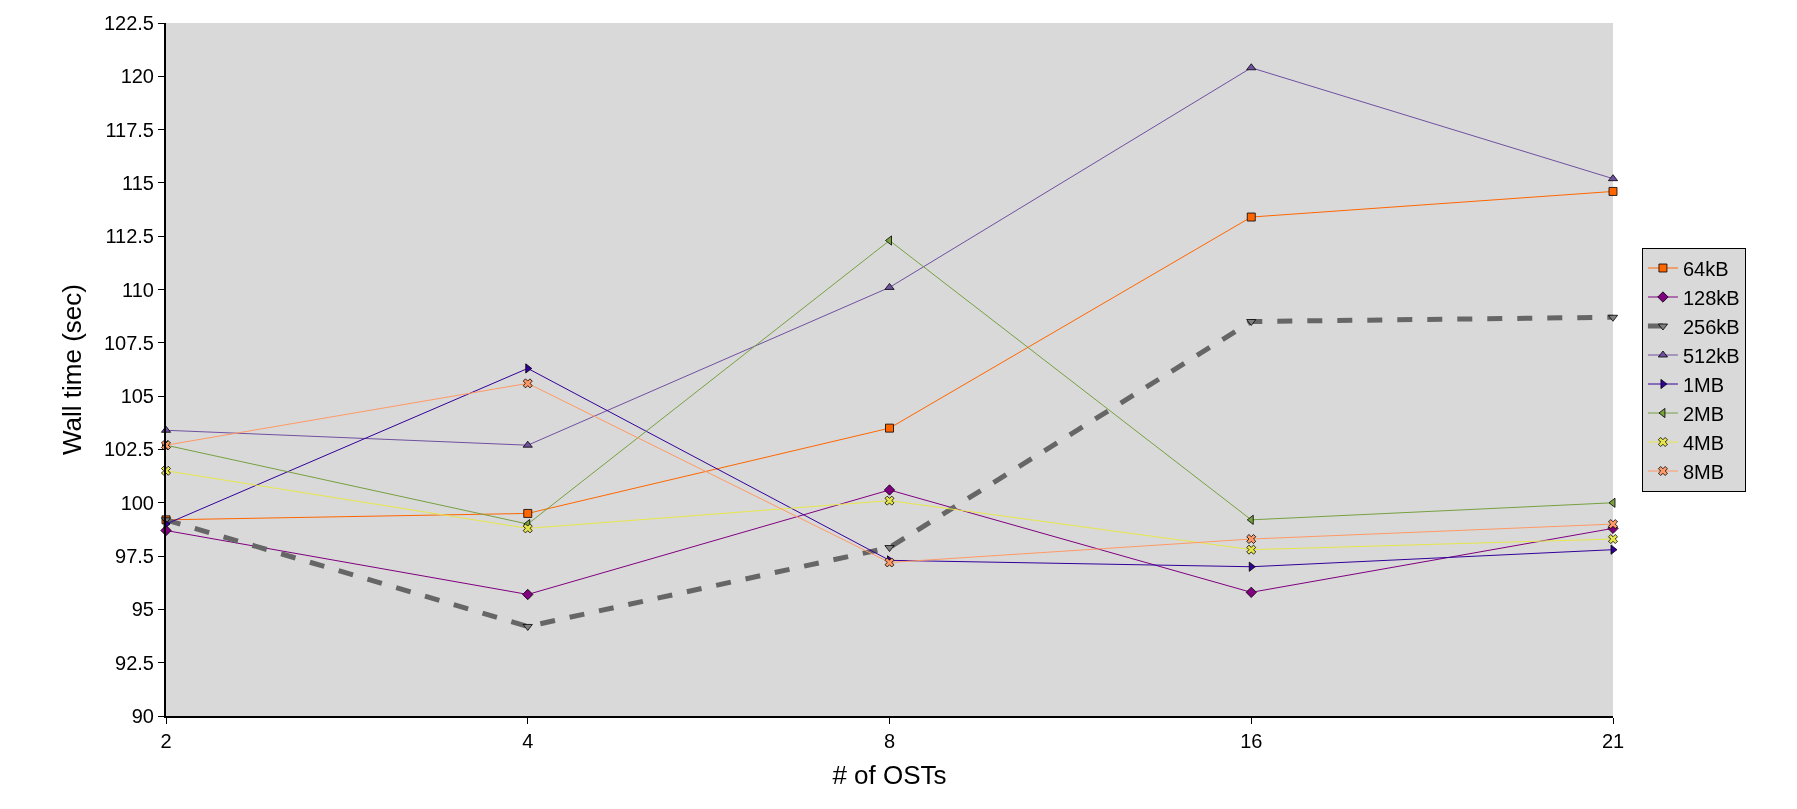 The image size is (1797, 809). What do you see at coordinates (137, 396) in the screenshot?
I see `y-tick-label: 105` at bounding box center [137, 396].